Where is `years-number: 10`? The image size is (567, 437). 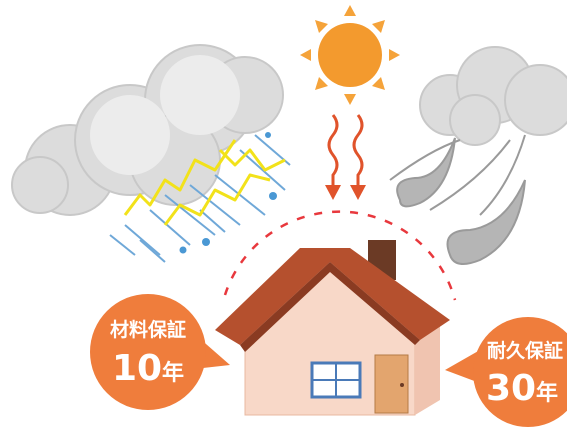
years-number: 10 is located at coordinates (137, 368).